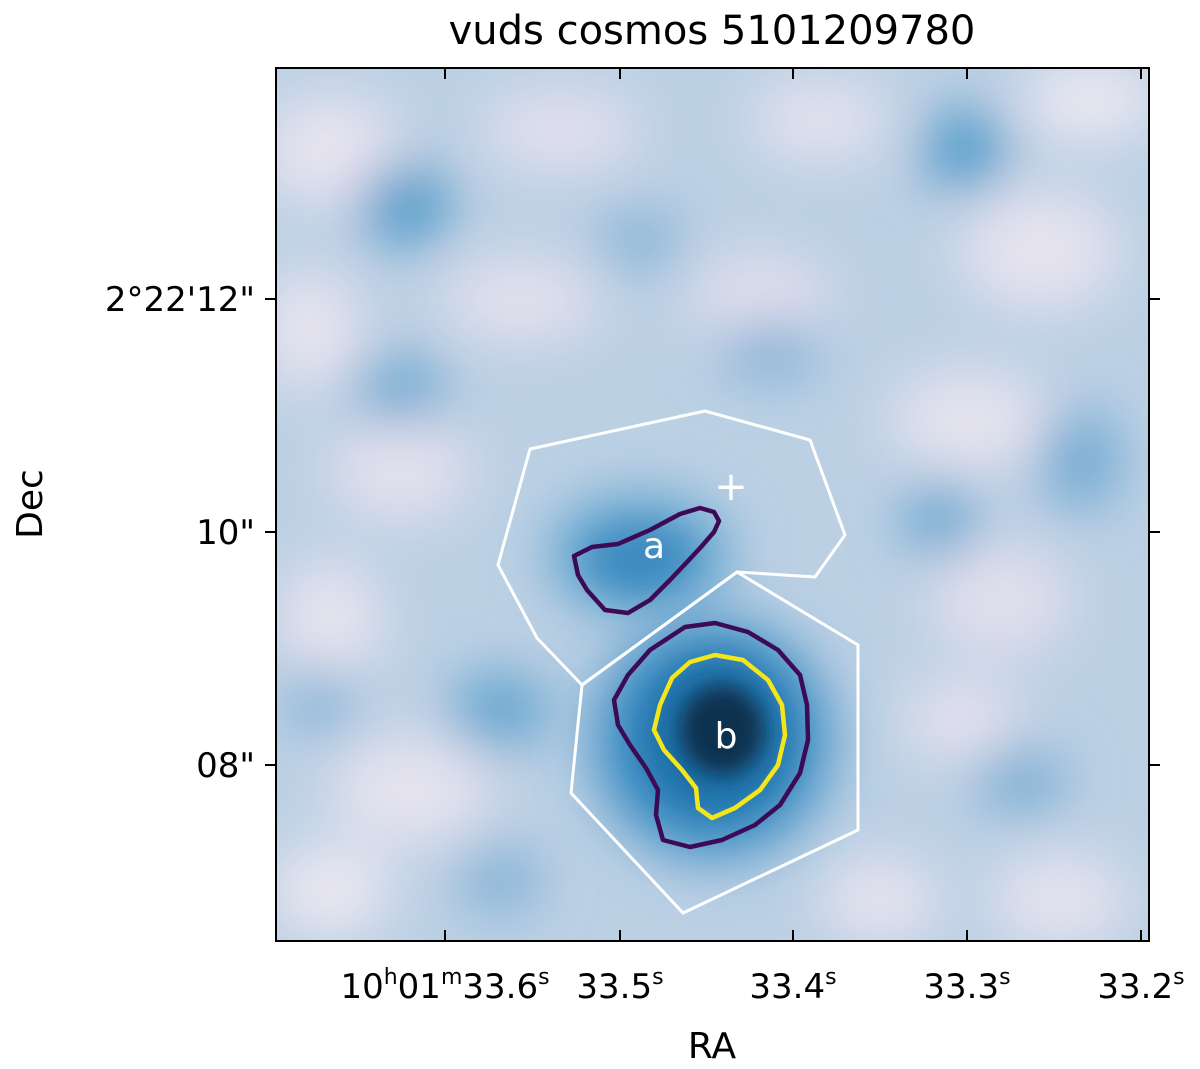 The image size is (1200, 1069). What do you see at coordinates (444, 986) in the screenshot?
I see `x-tick-label: 10h01m33.6s` at bounding box center [444, 986].